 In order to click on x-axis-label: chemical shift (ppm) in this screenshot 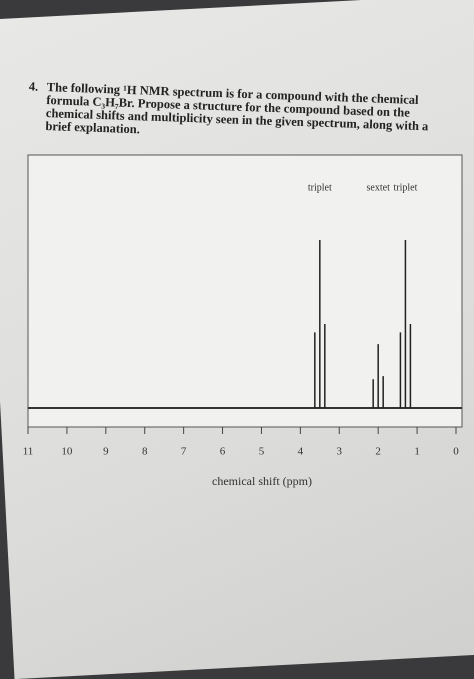, I will do `click(262, 481)`.